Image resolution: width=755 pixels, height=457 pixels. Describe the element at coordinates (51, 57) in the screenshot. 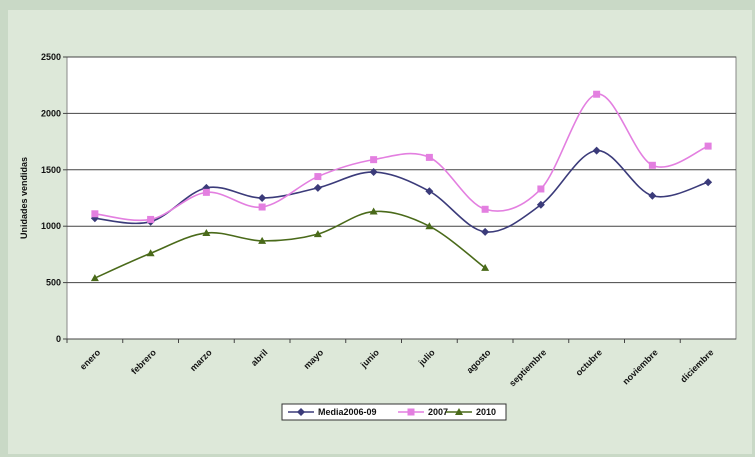

I see `y-tick-label: 2500` at that location.